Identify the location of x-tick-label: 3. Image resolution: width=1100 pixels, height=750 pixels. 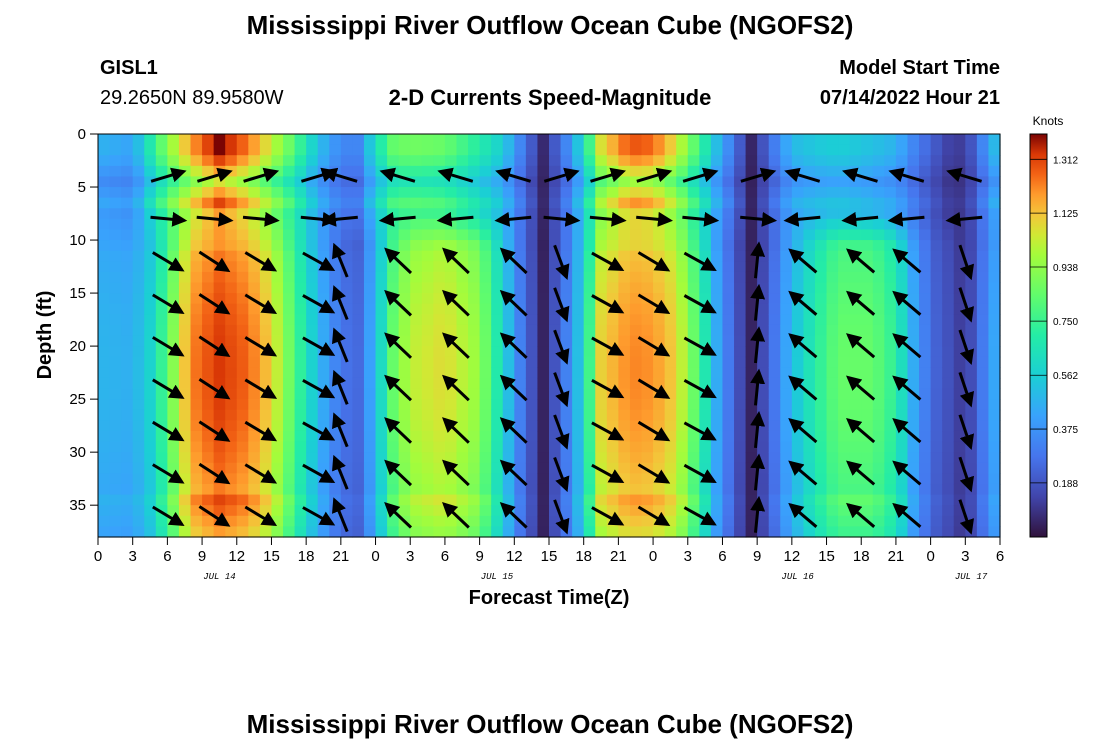
(133, 556).